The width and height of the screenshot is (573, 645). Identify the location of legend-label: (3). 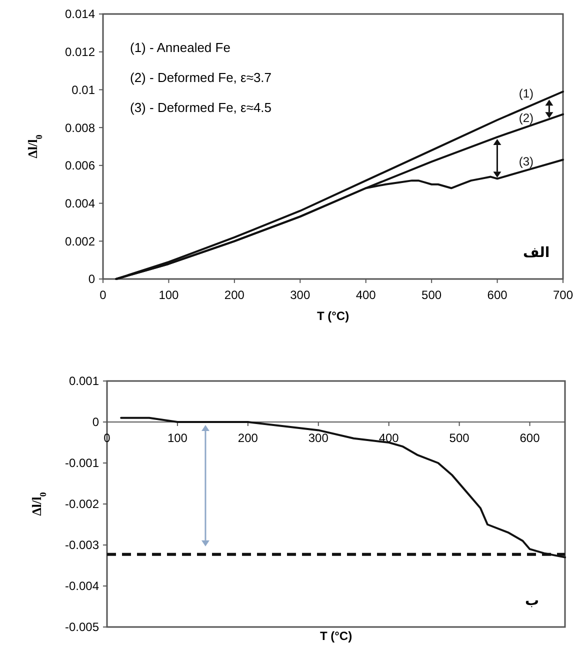
(526, 161).